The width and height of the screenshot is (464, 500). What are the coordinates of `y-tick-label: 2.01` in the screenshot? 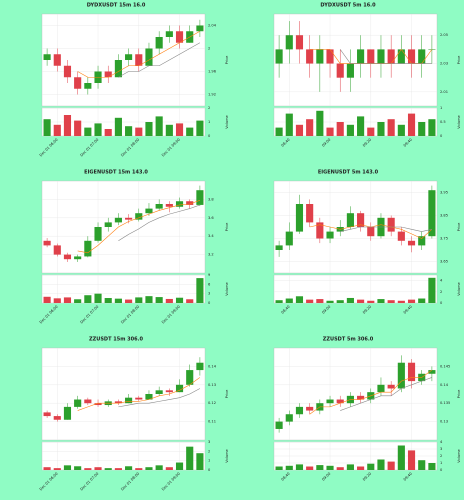 It's located at (444, 92).